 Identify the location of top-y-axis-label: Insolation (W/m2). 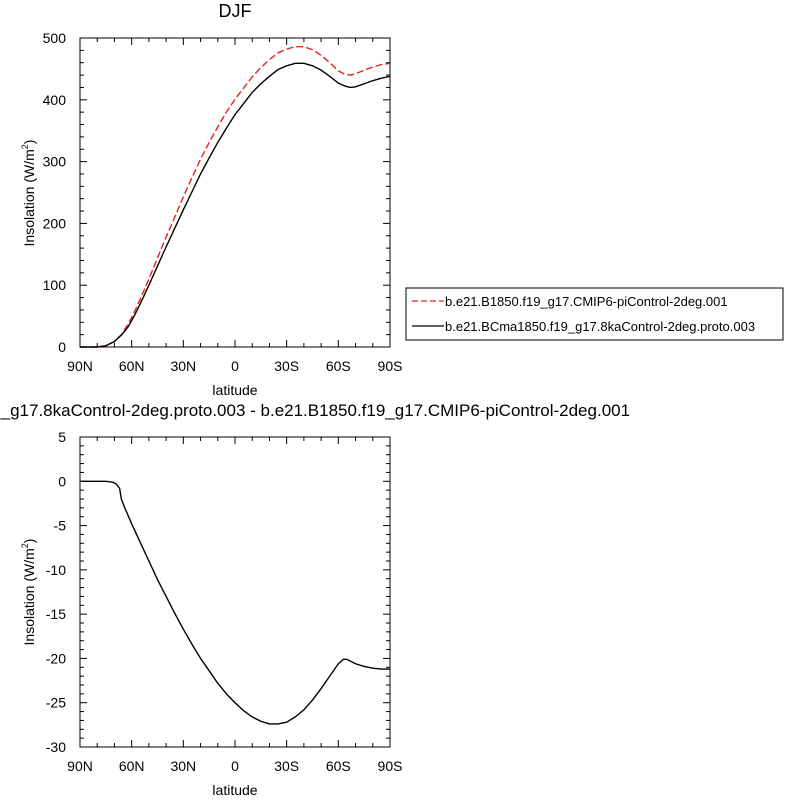
(28, 193).